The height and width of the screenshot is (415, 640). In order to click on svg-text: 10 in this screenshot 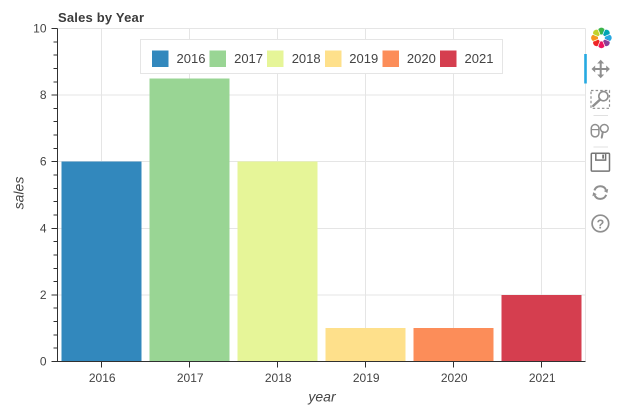, I will do `click(40, 29)`.